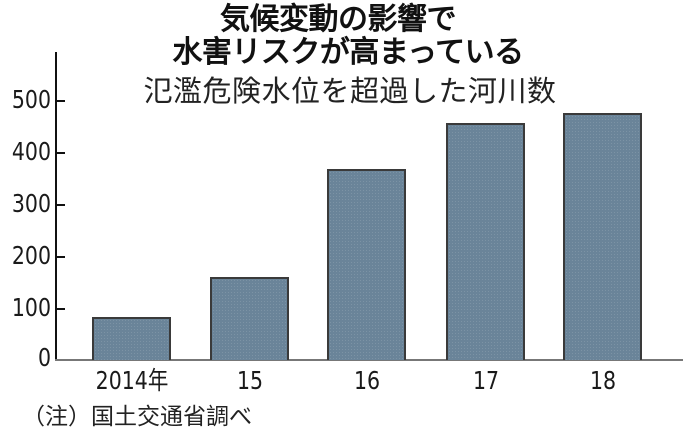 This screenshot has width=696, height=445. What do you see at coordinates (132, 380) in the screenshot?
I see `x-label-2014: 2014年` at bounding box center [132, 380].